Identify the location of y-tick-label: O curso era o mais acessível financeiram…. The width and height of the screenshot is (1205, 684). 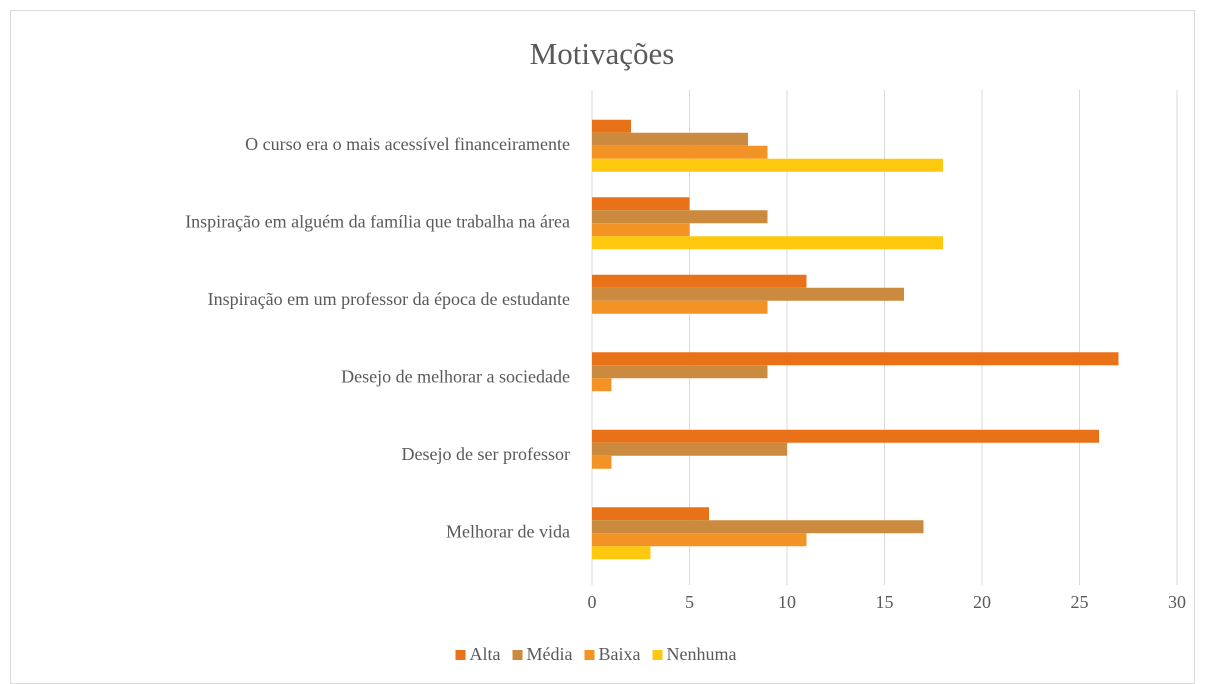
(407, 144).